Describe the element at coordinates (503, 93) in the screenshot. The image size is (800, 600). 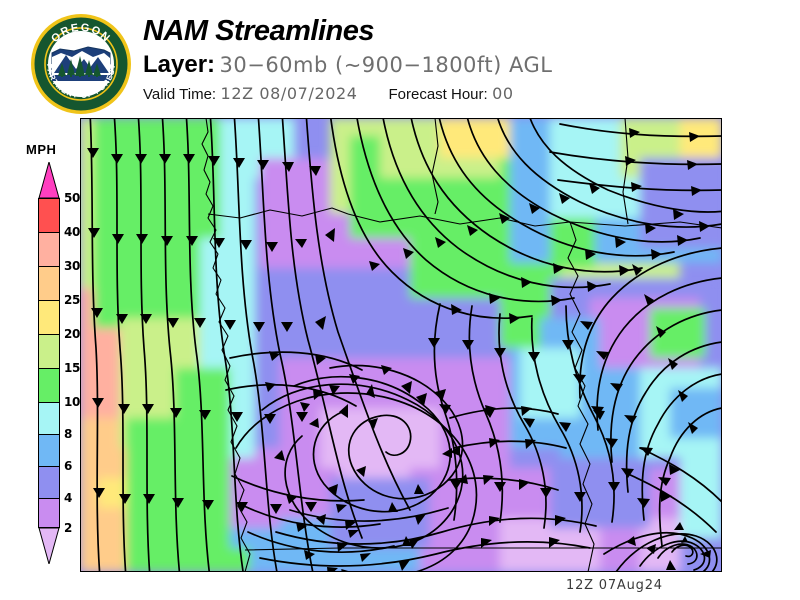
I see `forecast-hour-value: 00` at that location.